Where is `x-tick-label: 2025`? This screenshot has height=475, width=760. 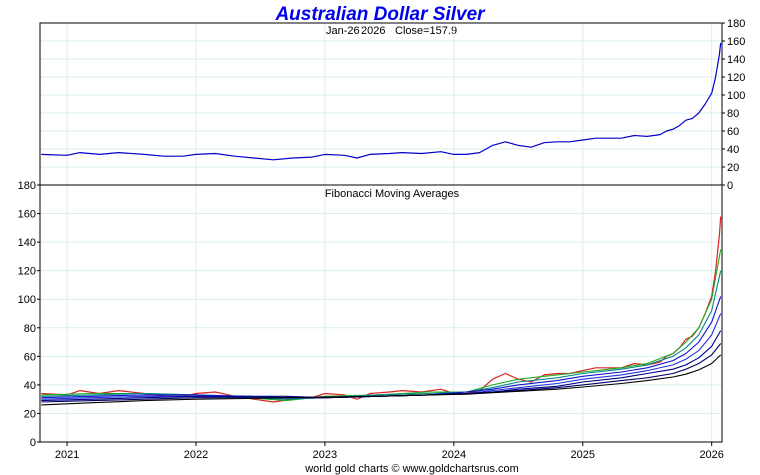
x-tick-label: 2025 is located at coordinates (583, 455).